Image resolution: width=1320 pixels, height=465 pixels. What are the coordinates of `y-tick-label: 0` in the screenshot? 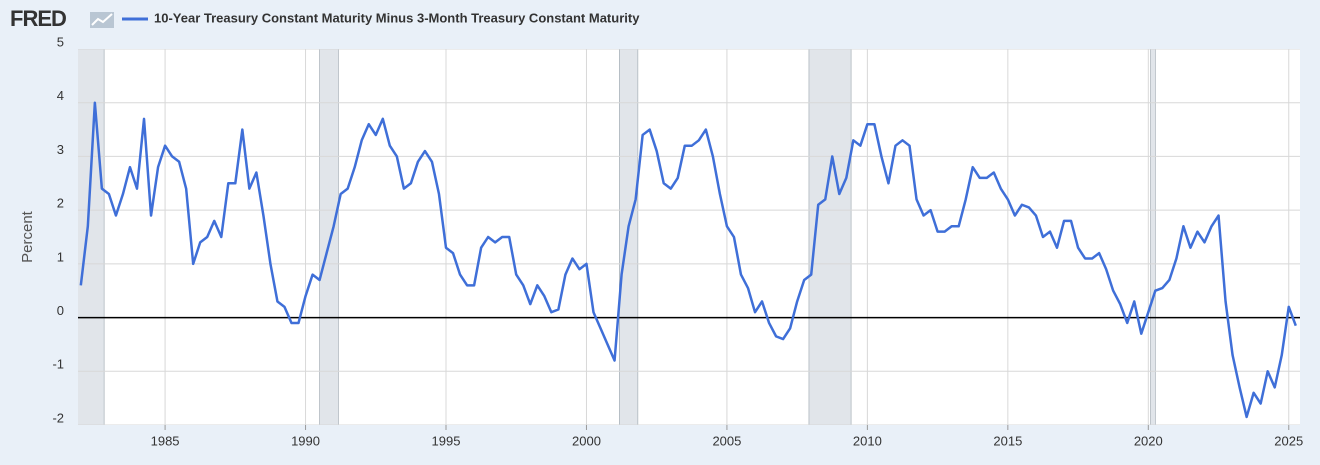 It's located at (60, 310).